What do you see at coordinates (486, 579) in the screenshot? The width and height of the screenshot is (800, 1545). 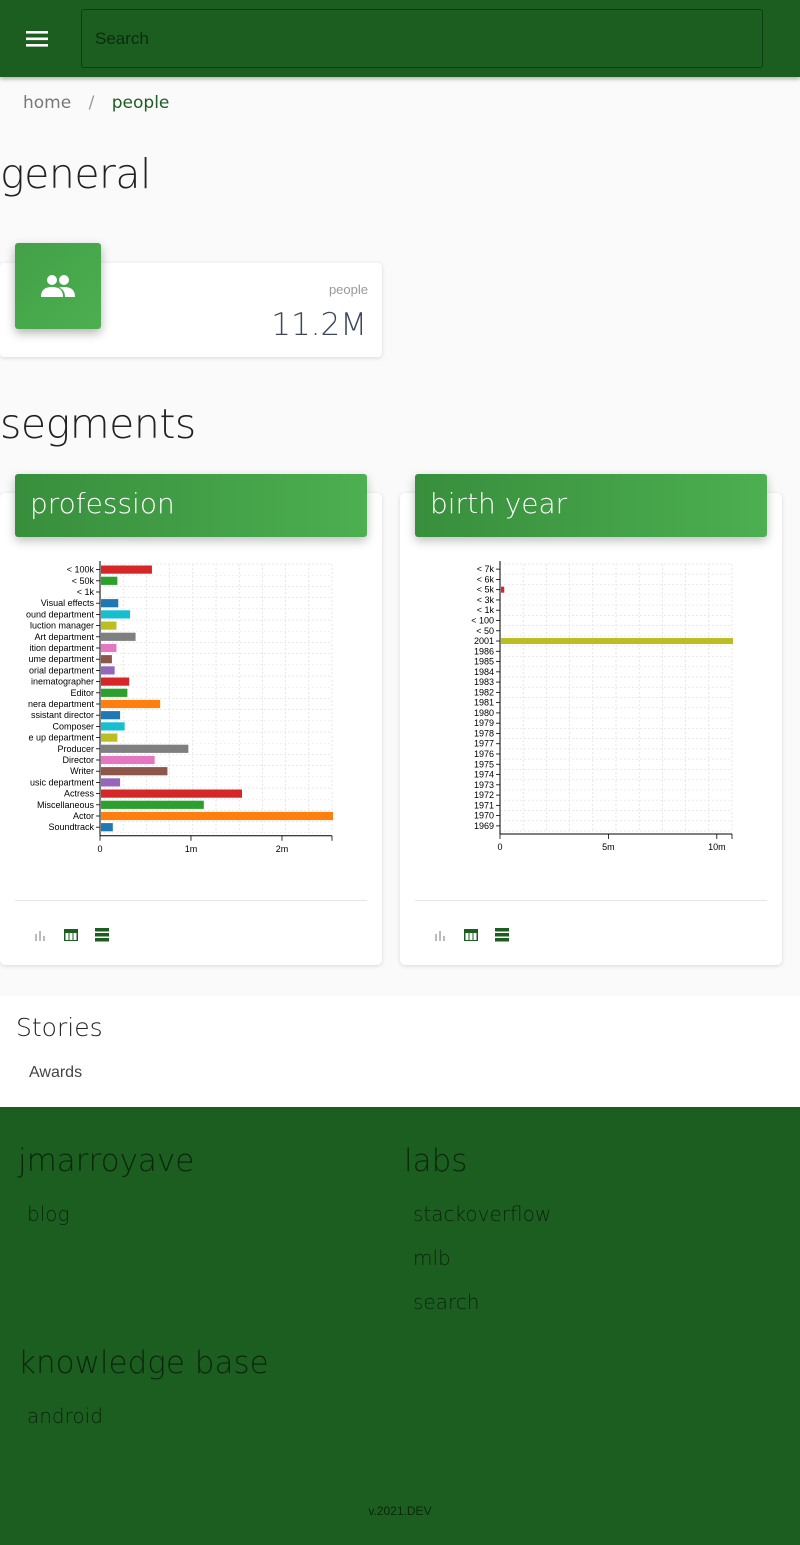 I see `y-tick-label: < 6k` at bounding box center [486, 579].